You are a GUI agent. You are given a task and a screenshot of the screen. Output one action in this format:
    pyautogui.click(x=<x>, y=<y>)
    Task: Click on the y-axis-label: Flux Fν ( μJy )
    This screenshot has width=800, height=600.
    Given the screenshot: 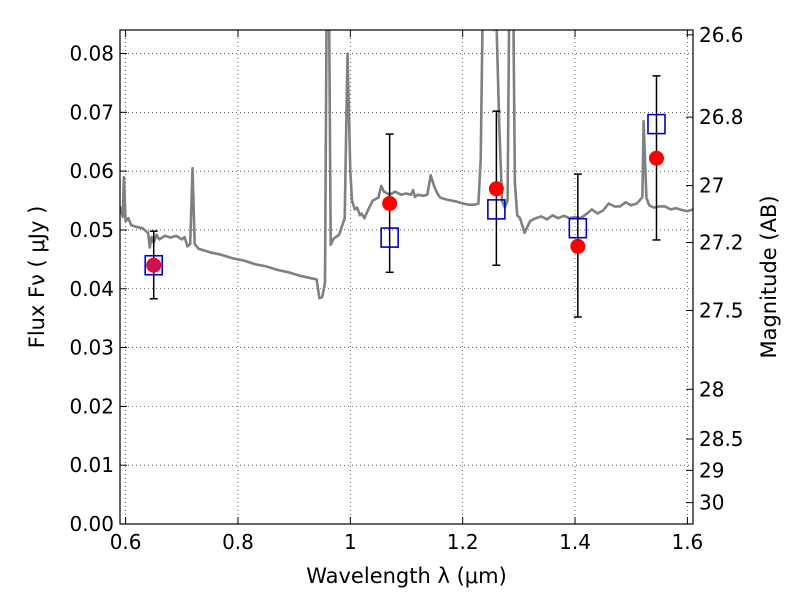 What is the action you would take?
    pyautogui.click(x=37, y=277)
    